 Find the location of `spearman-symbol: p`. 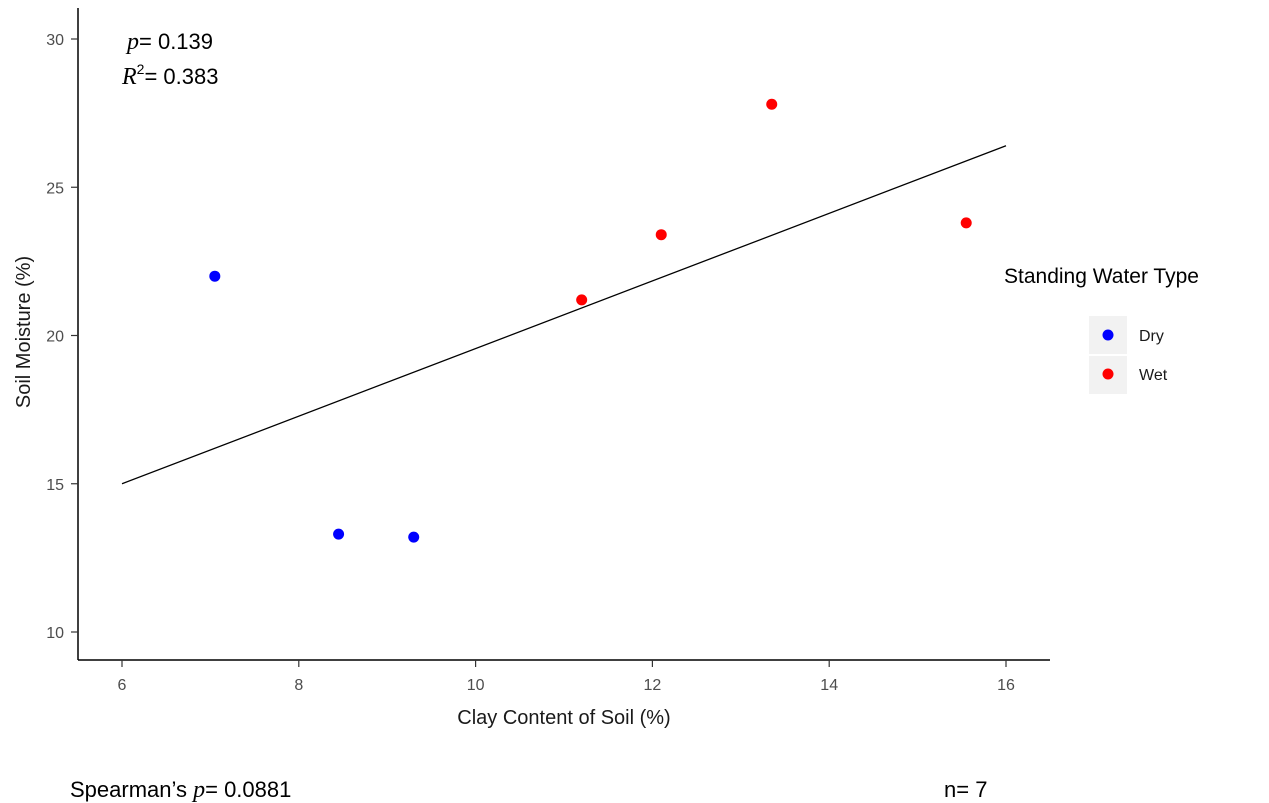

spearman-symbol: p is located at coordinates (198, 790).